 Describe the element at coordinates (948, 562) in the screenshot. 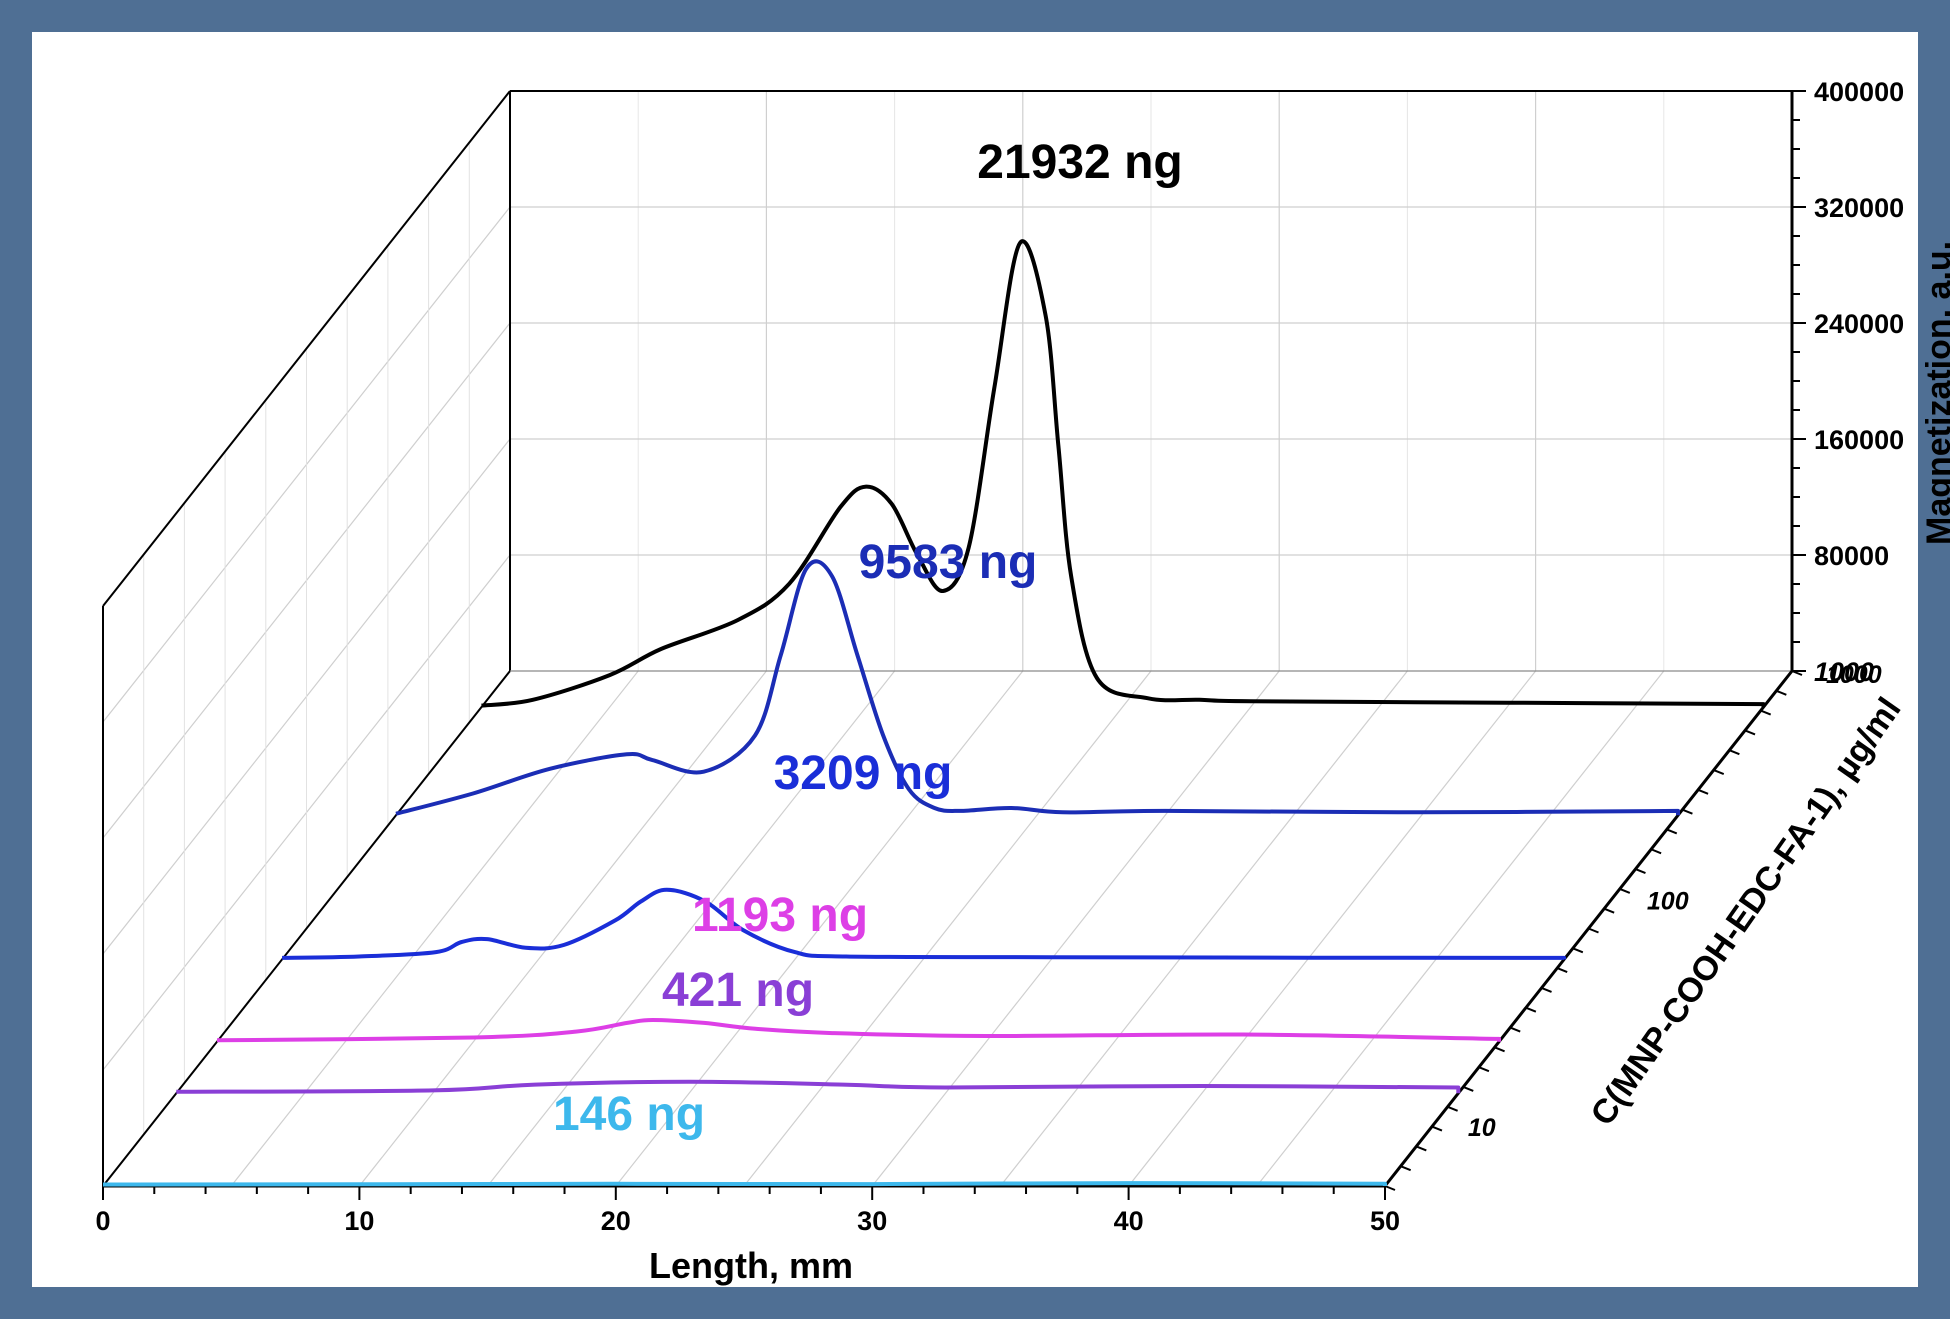

I see `series-label: 9583 ng` at that location.